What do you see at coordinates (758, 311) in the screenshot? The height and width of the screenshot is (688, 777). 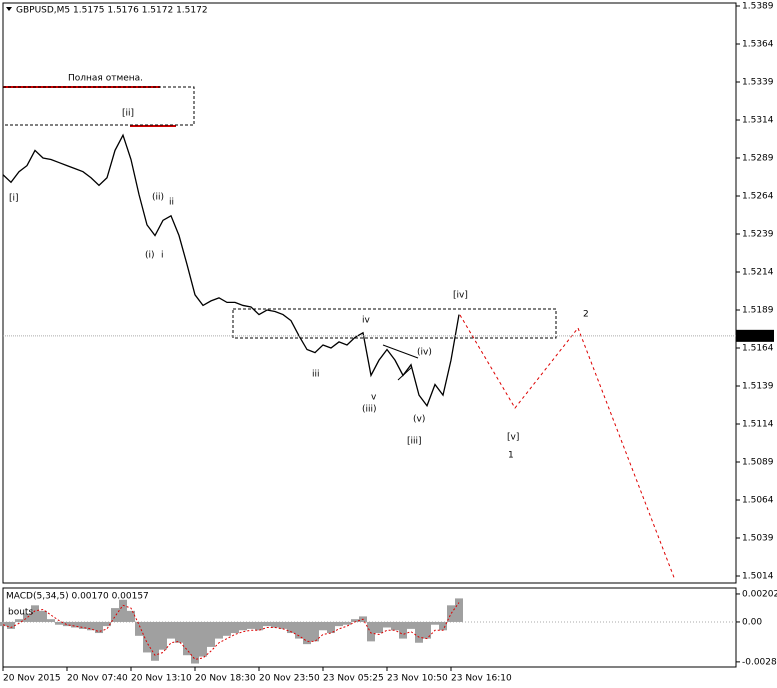 I see `y-tick-label: 1.5189` at bounding box center [758, 311].